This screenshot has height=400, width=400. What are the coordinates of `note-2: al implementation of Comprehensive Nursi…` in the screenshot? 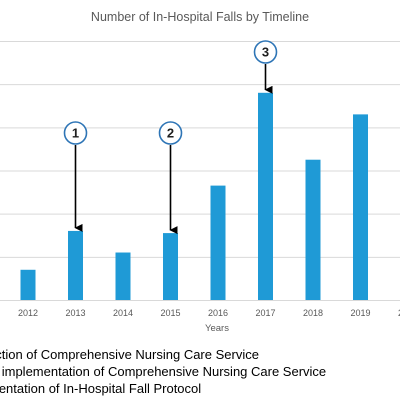 It's located at (163, 371).